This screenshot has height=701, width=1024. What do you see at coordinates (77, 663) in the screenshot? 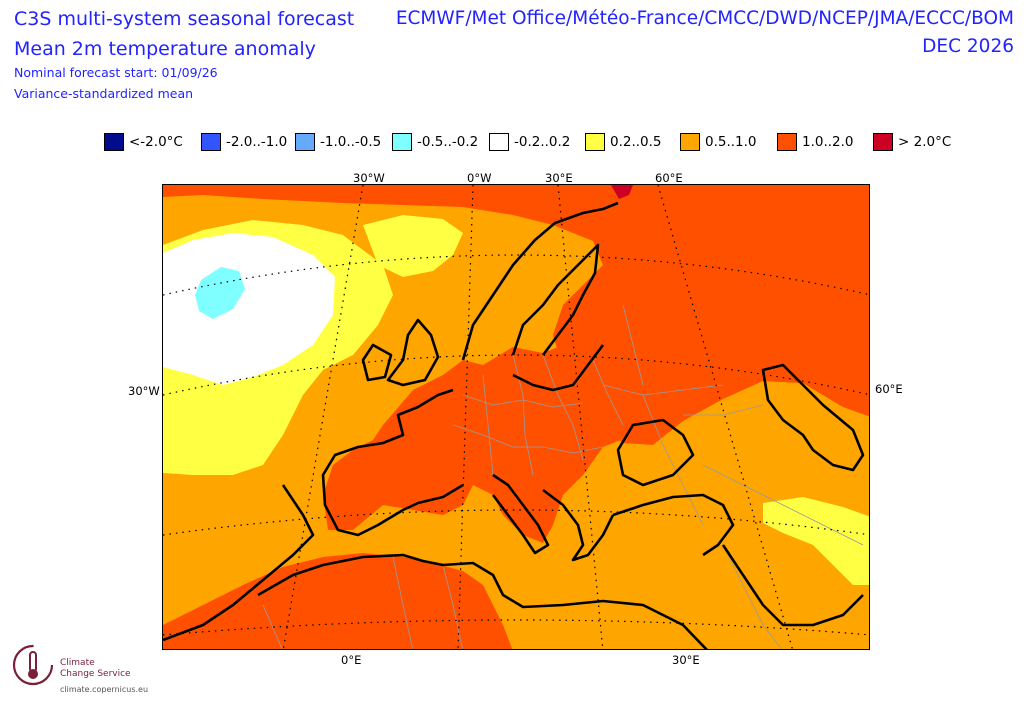
I see `logo-text-climate: Climate` at bounding box center [77, 663].